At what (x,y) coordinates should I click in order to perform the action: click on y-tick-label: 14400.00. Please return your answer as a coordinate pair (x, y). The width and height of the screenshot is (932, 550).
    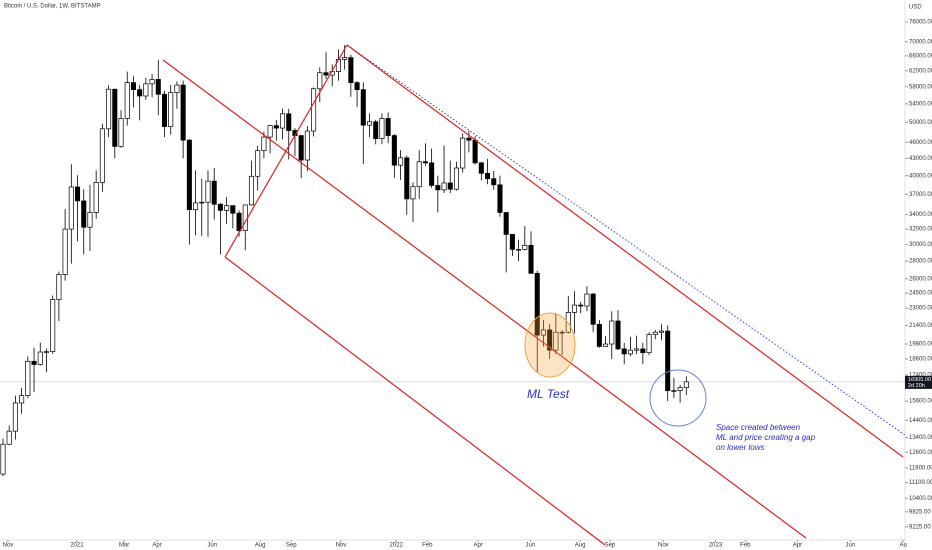
    Looking at the image, I should click on (920, 421).